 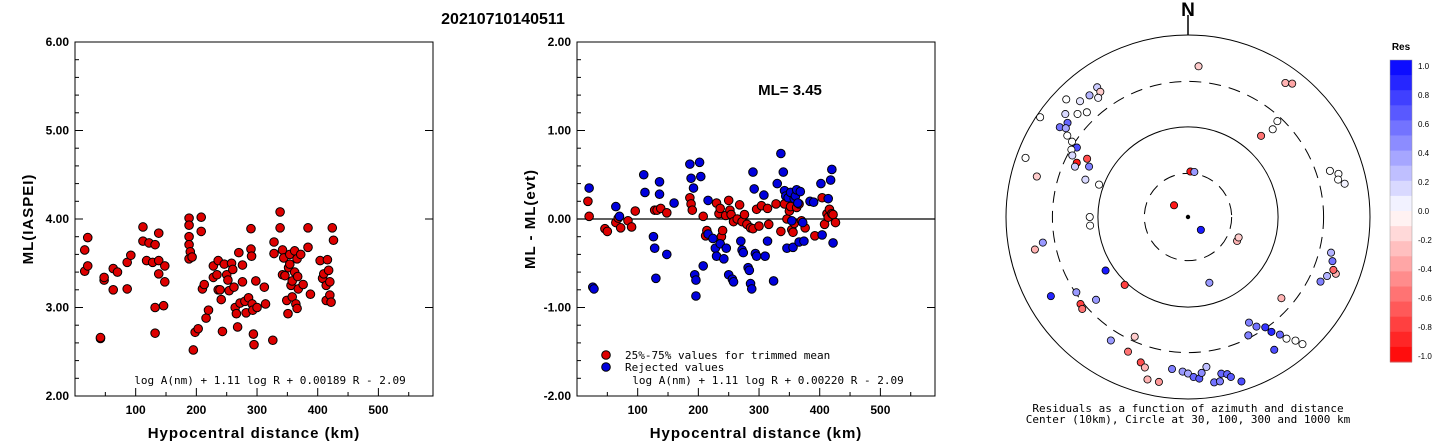 What do you see at coordinates (790, 90) in the screenshot?
I see `ml-value-annotation: ML= 3.45` at bounding box center [790, 90].